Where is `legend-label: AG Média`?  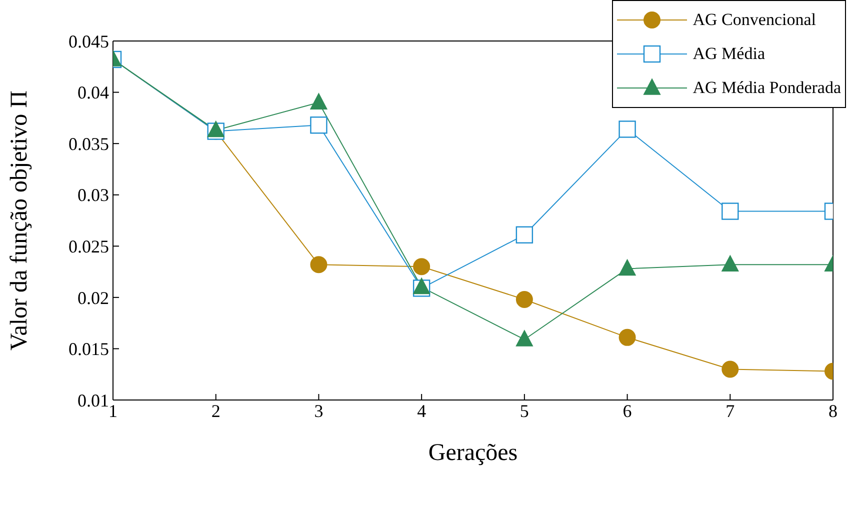 legend-label: AG Média is located at coordinates (728, 54).